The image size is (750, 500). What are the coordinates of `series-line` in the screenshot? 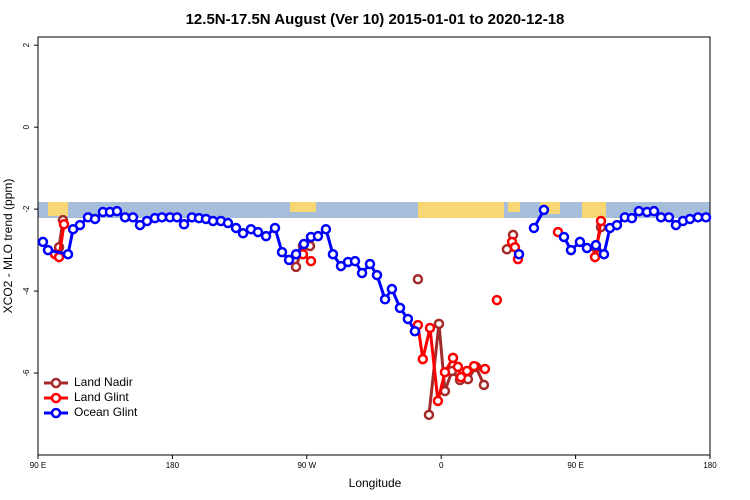 It's located at (598, 239).